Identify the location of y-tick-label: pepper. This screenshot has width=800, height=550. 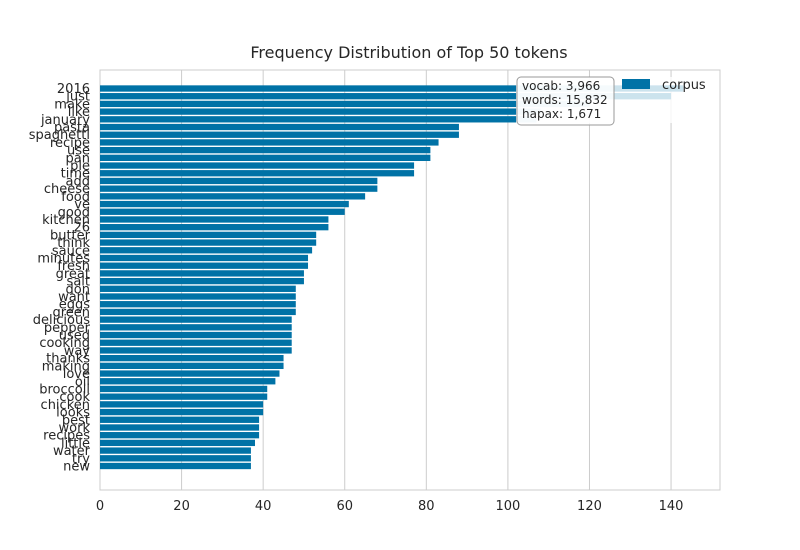
(67, 328).